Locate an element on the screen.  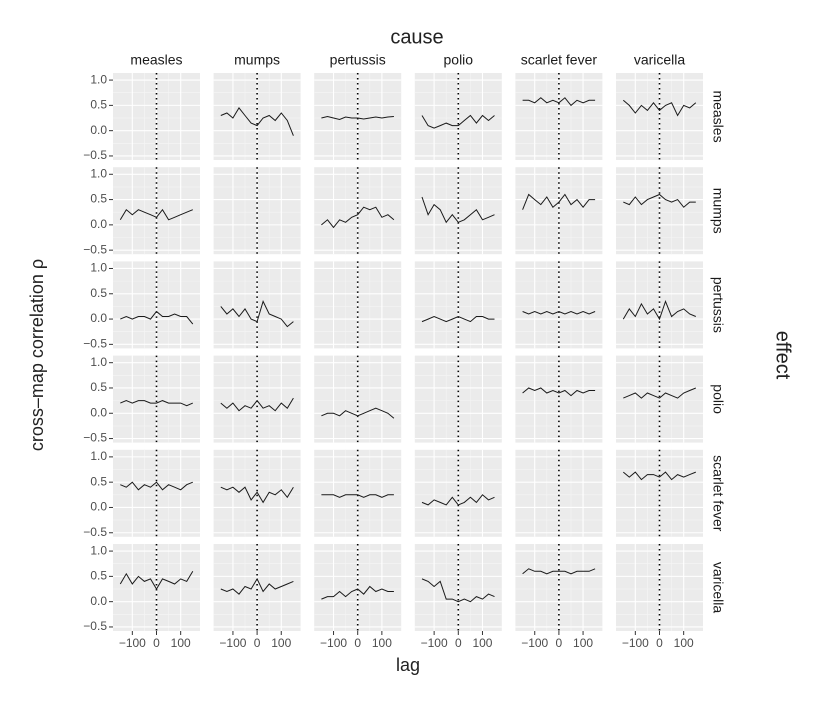
chart-title: cause is located at coordinates (416, 37).